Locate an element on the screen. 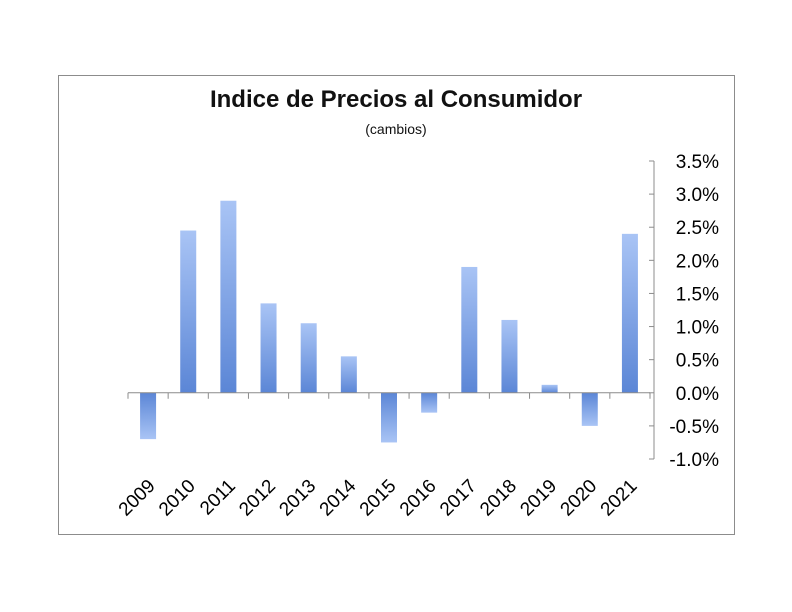 This screenshot has height=612, width=792. bar-2019 is located at coordinates (549, 388).